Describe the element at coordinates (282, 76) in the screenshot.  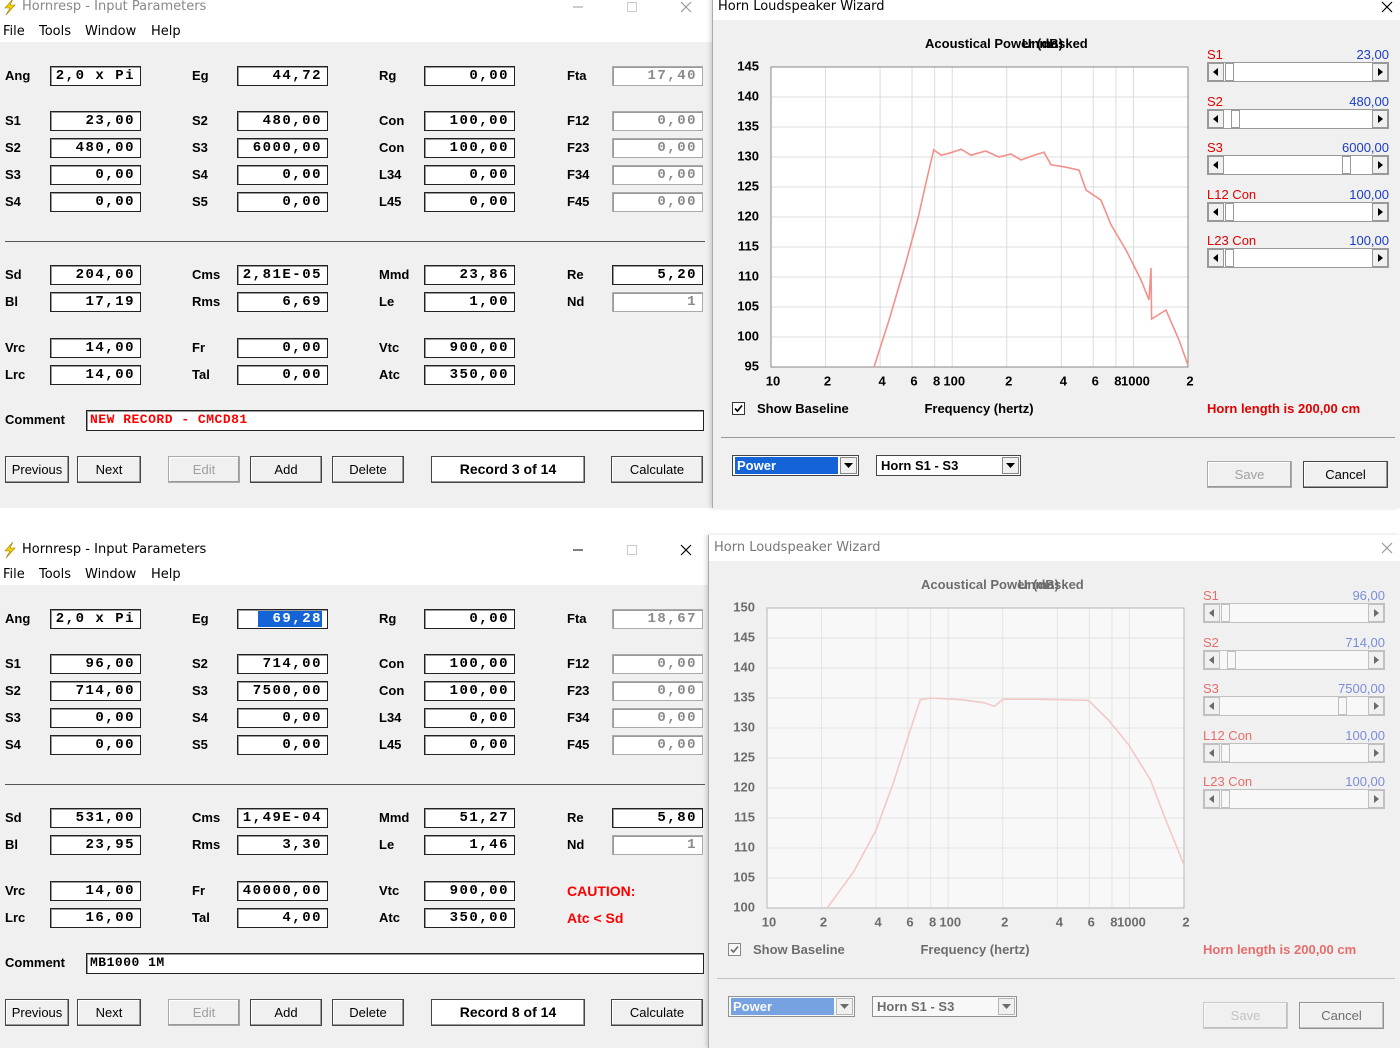
I see `field-box: 44,72` at that location.